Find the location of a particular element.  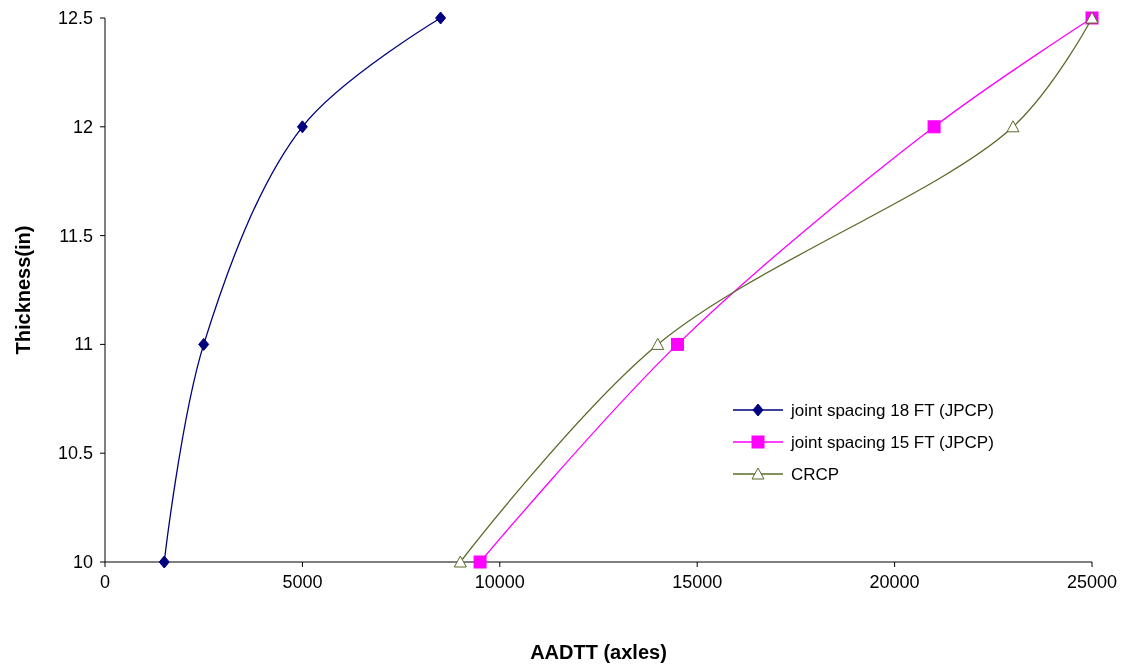

y-tick-label: 12.5 is located at coordinates (75, 18).